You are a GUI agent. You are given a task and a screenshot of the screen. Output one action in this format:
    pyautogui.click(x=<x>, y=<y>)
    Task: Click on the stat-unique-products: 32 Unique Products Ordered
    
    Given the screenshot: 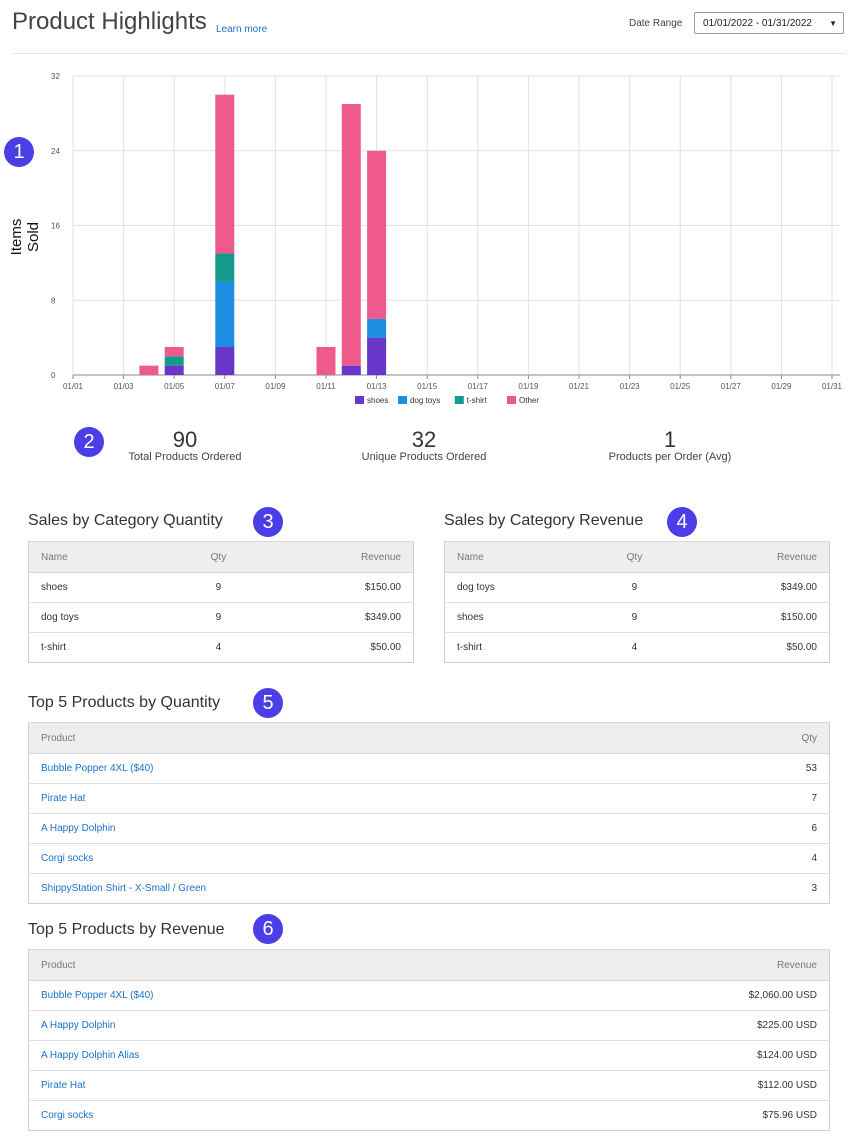 What is the action you would take?
    pyautogui.click(x=424, y=446)
    